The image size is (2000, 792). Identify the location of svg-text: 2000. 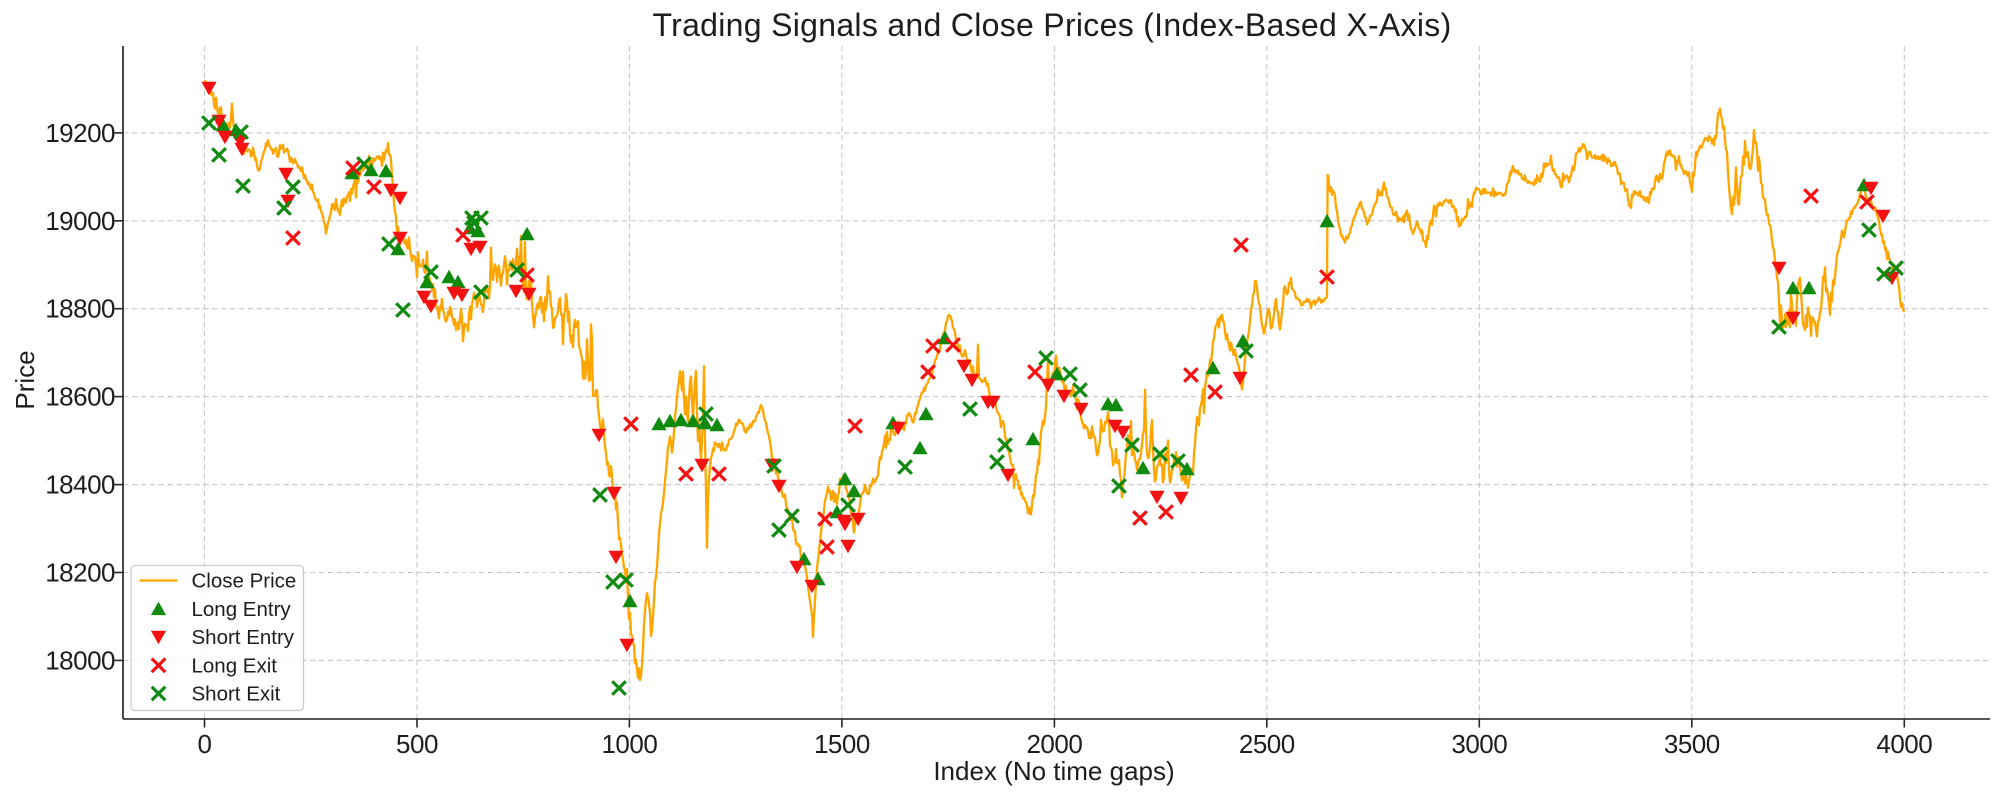
(1054, 744).